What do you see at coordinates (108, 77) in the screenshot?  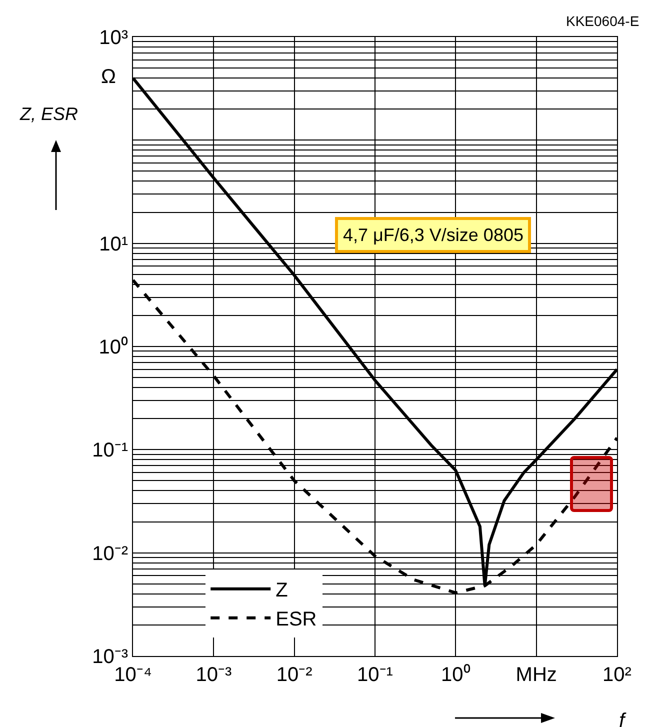 I see `text: Ω` at bounding box center [108, 77].